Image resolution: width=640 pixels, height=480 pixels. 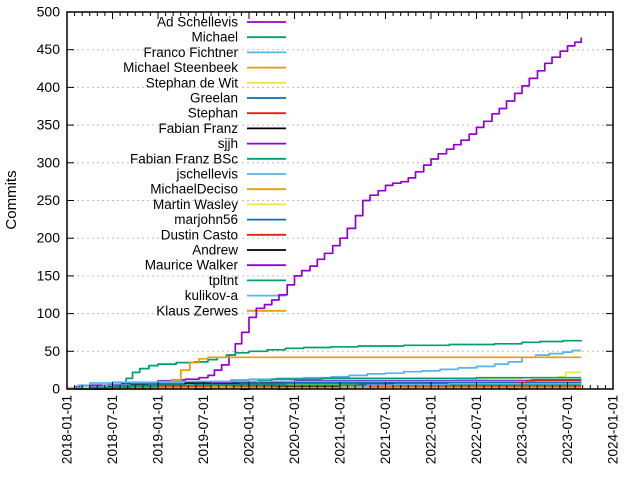 I want to click on x-tick-label: 2018-07-01, so click(x=112, y=429).